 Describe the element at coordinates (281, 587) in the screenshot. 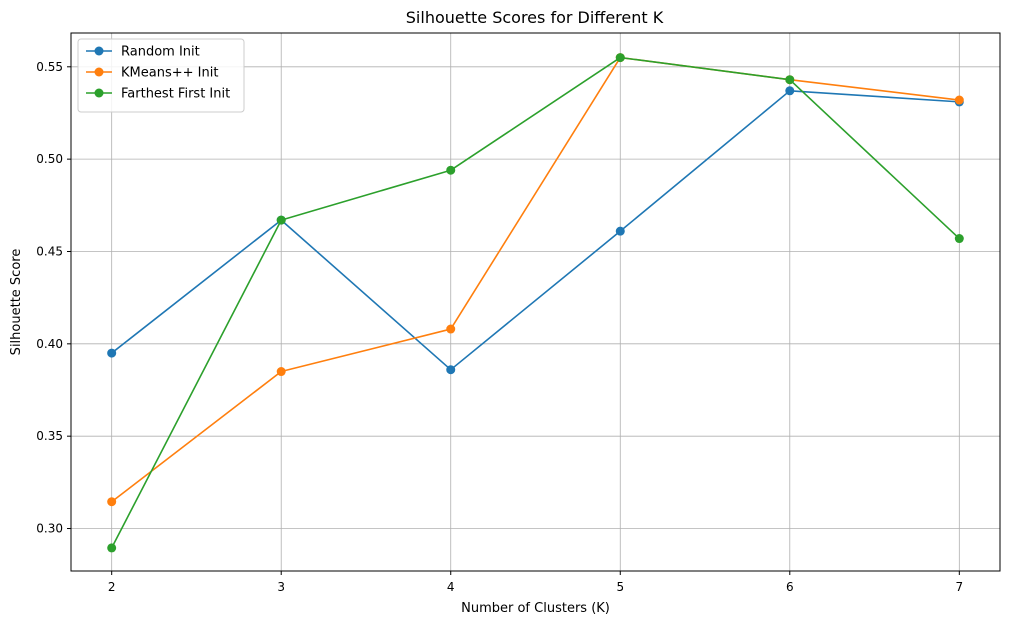

I see `x-tick-label: 3` at that location.